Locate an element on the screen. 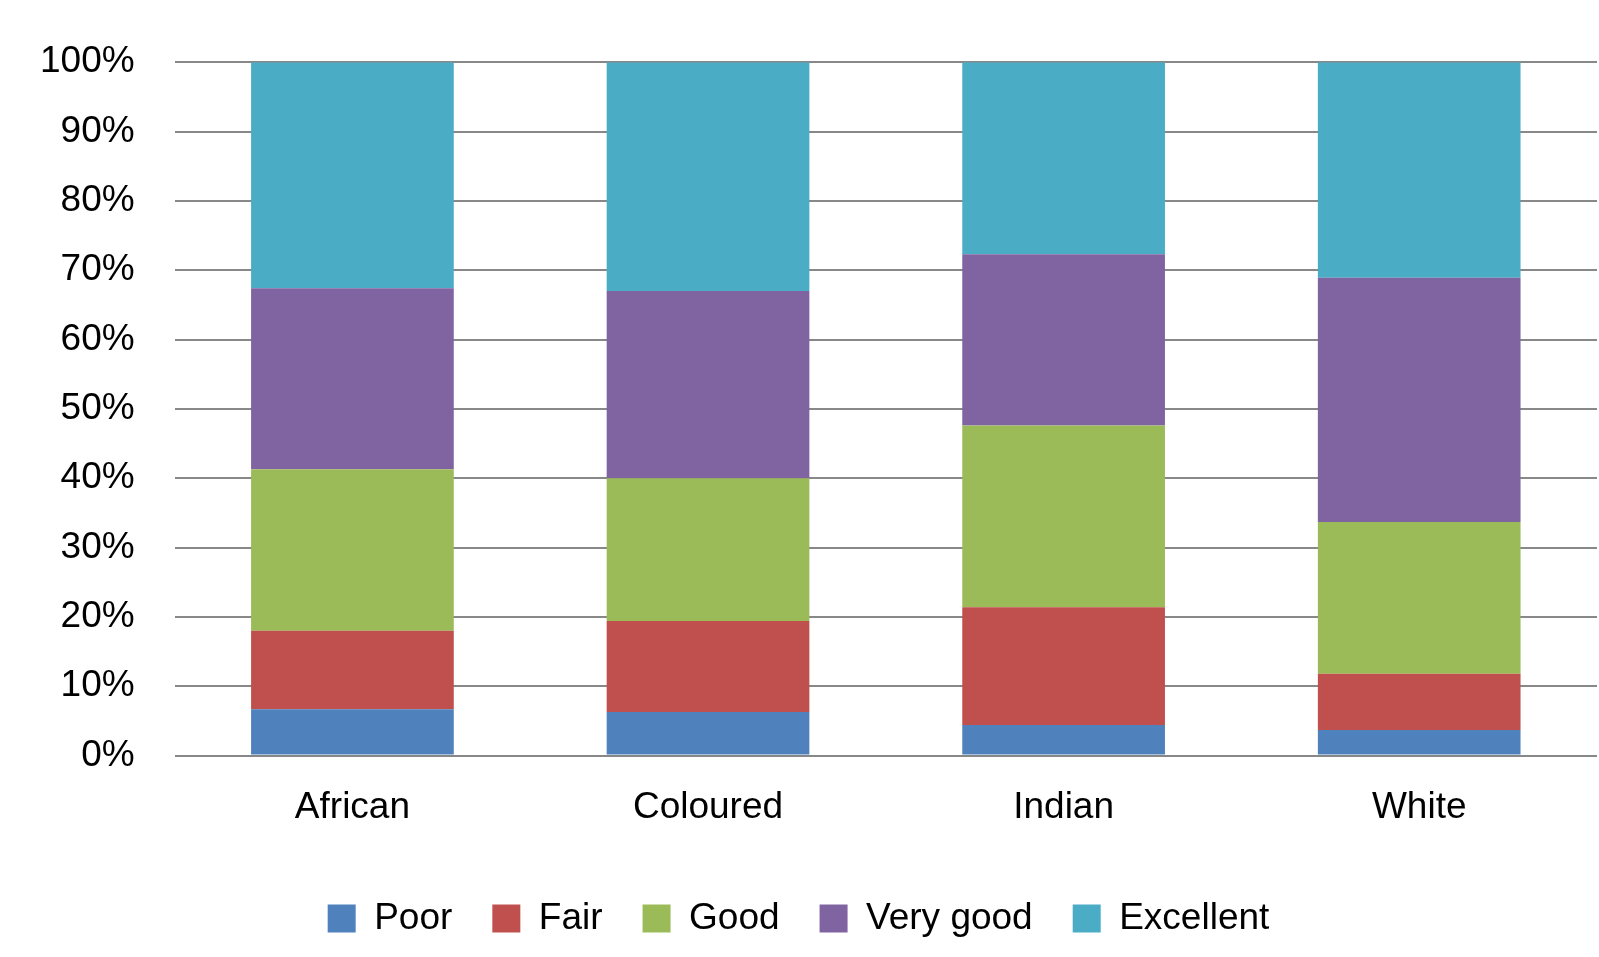 The height and width of the screenshot is (957, 1599). legend-label: Very good is located at coordinates (949, 916).